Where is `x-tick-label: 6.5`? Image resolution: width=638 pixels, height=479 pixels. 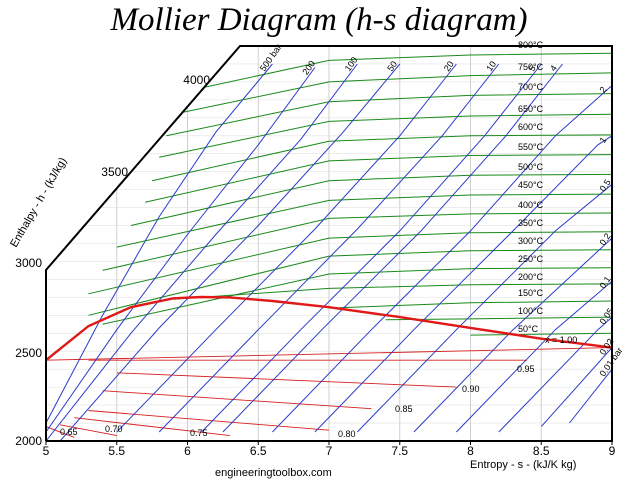
x-tick-label: 6.5 is located at coordinates (258, 451).